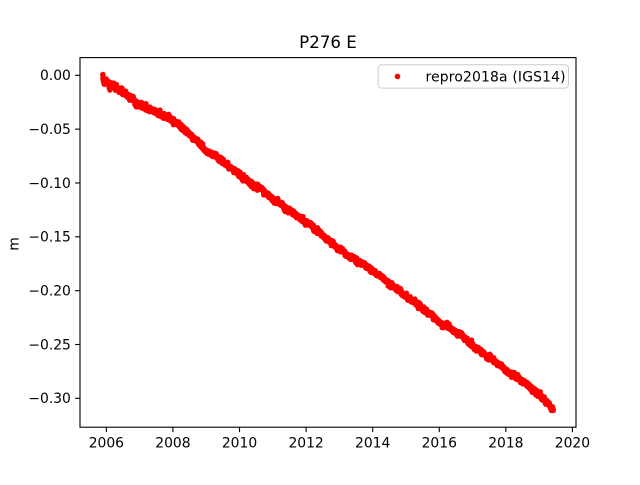 The height and width of the screenshot is (485, 640). What do you see at coordinates (397, 76) in the screenshot?
I see `legend-marker-dot` at bounding box center [397, 76].